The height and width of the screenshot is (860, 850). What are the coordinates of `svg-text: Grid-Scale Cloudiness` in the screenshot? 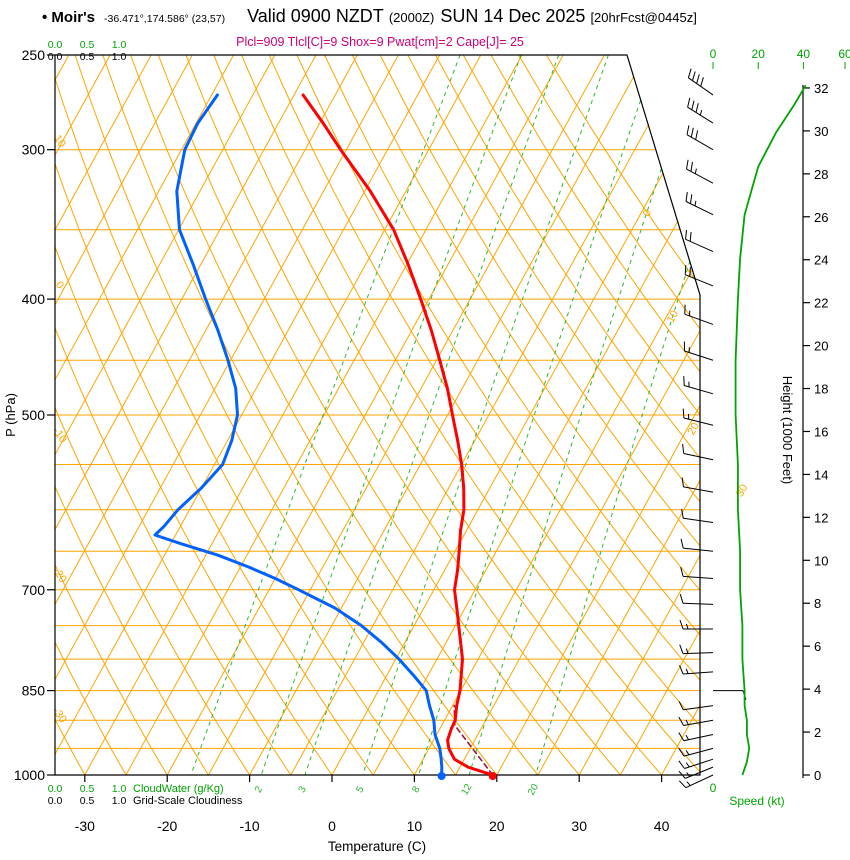 It's located at (188, 801).